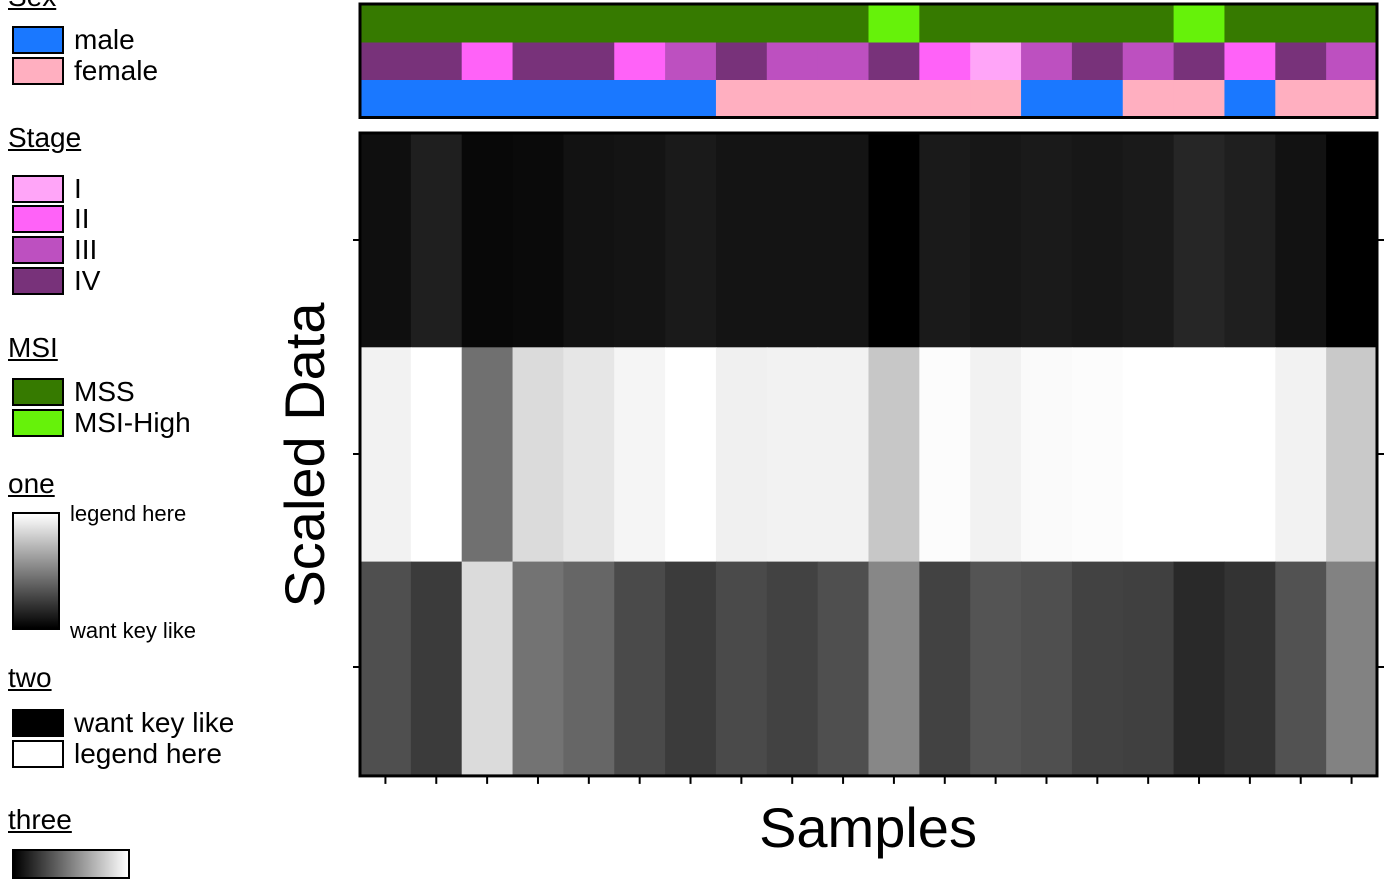  I want to click on heatmap-cell-r1-c14, so click(1047, 240).